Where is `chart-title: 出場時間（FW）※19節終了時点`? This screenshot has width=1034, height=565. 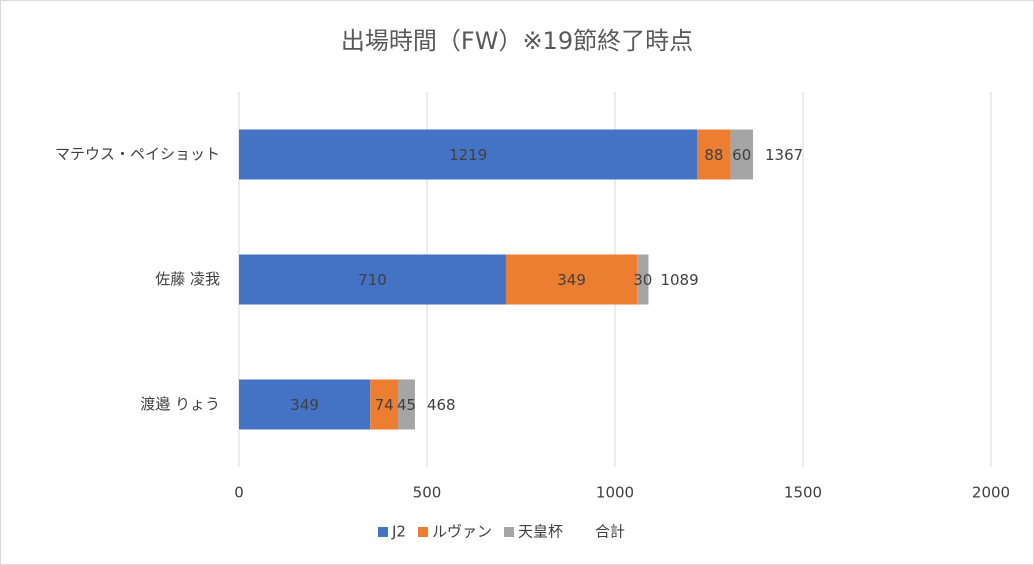
chart-title: 出場時間（FW）※19節終了時点 is located at coordinates (517, 41).